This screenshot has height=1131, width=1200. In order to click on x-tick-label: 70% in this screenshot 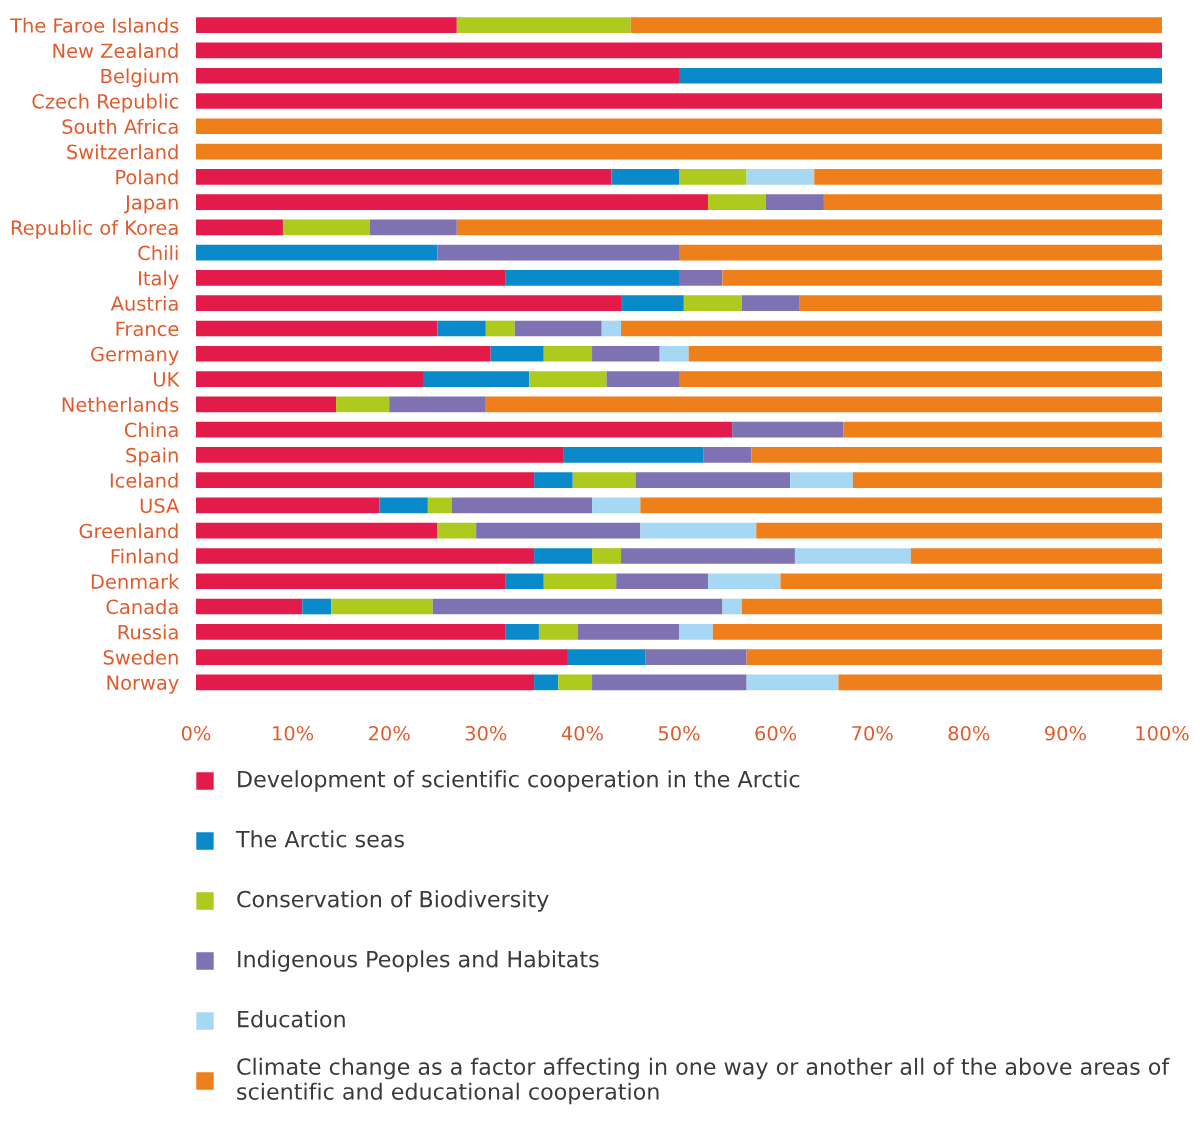, I will do `click(872, 733)`.